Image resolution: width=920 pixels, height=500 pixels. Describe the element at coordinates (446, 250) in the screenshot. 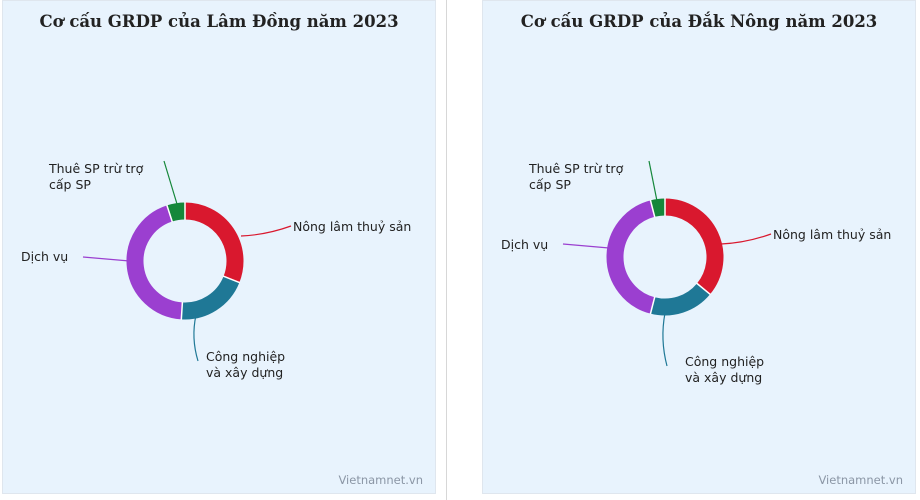

I see `panel-divider` at that location.